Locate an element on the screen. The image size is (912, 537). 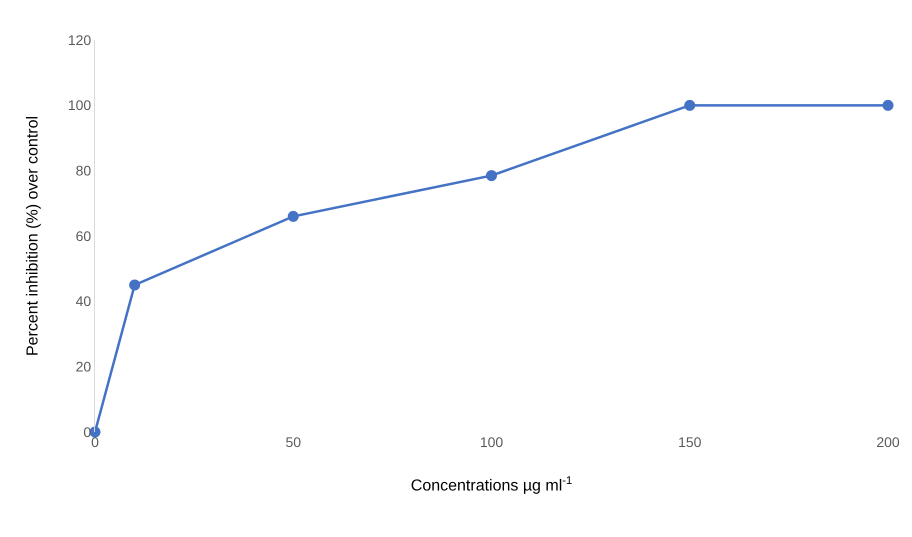
x-tick-label: 200 is located at coordinates (888, 442).